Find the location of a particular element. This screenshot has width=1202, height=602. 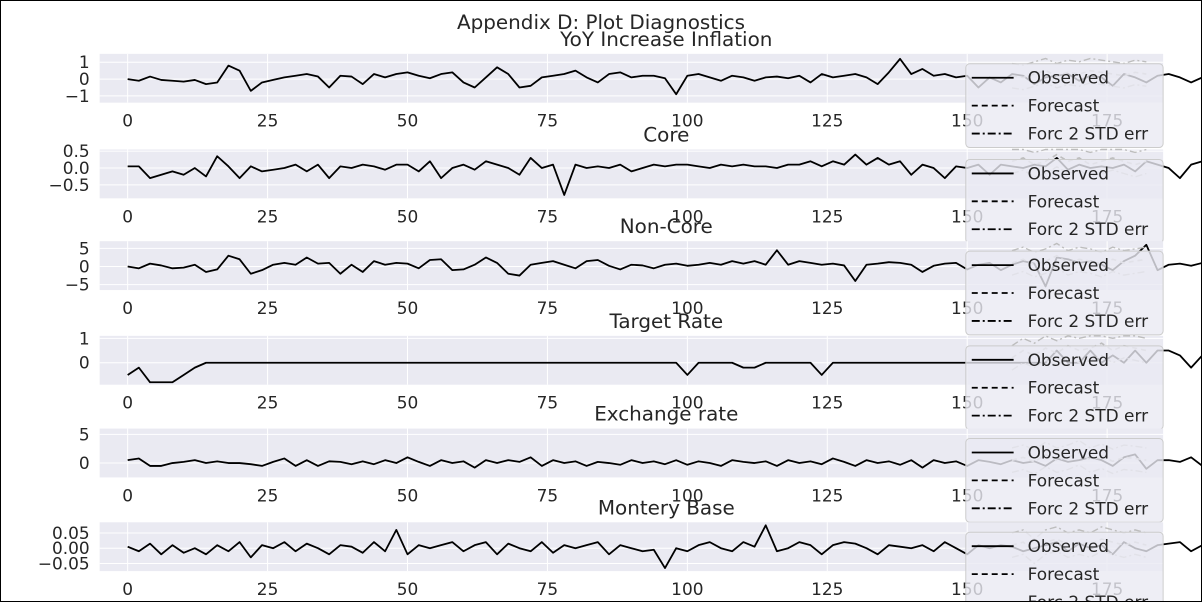

figure-title: Appendix D: Plot Diagnostics is located at coordinates (601, 22).